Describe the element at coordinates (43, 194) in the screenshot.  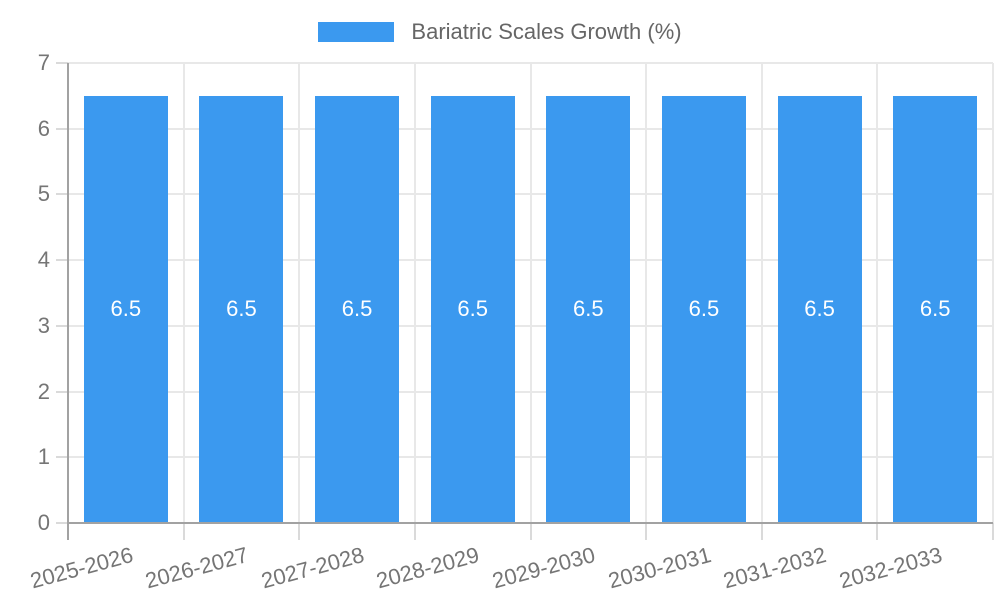
I see `y-axis-tick-label: 5` at that location.